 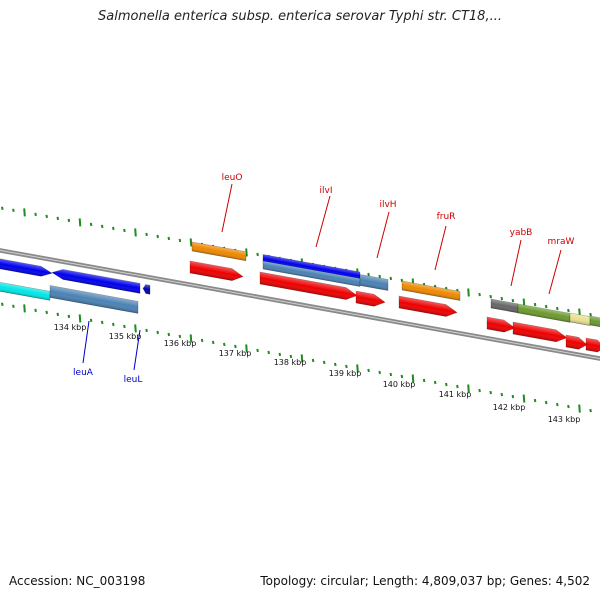 I want to click on gene-label-mraW: mraW, so click(x=561, y=242).